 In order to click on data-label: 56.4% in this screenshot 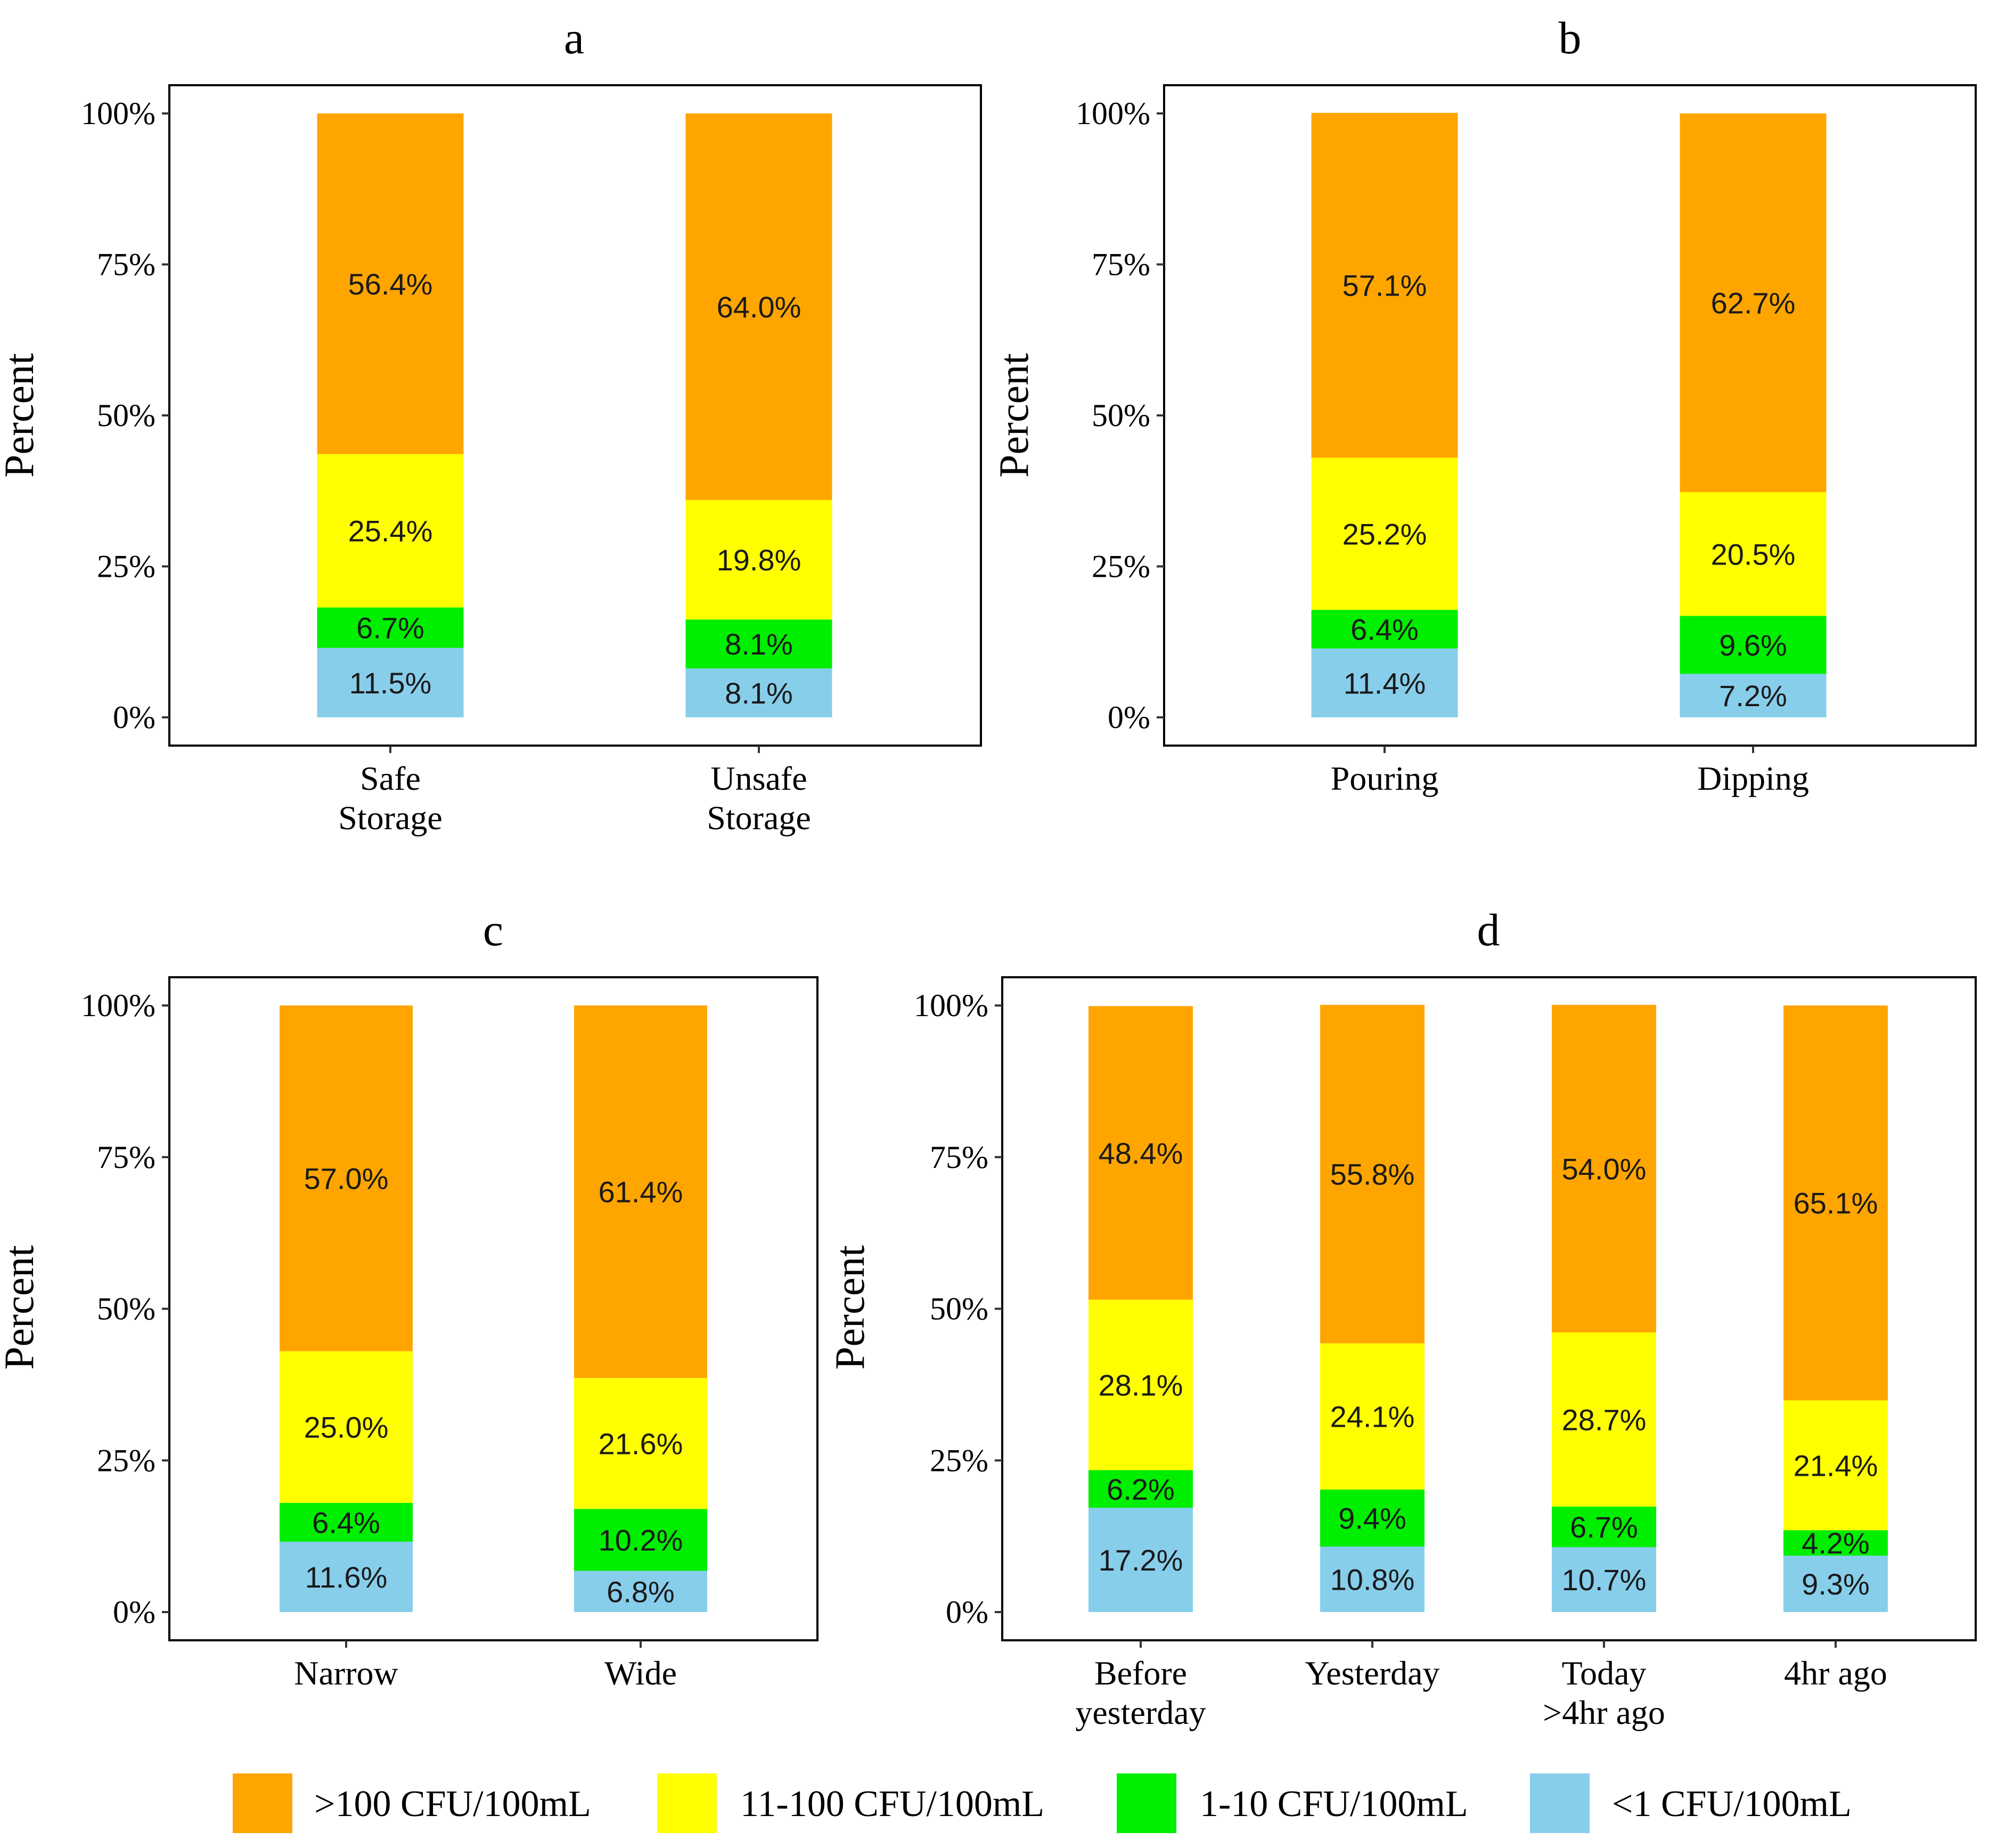, I will do `click(390, 284)`.